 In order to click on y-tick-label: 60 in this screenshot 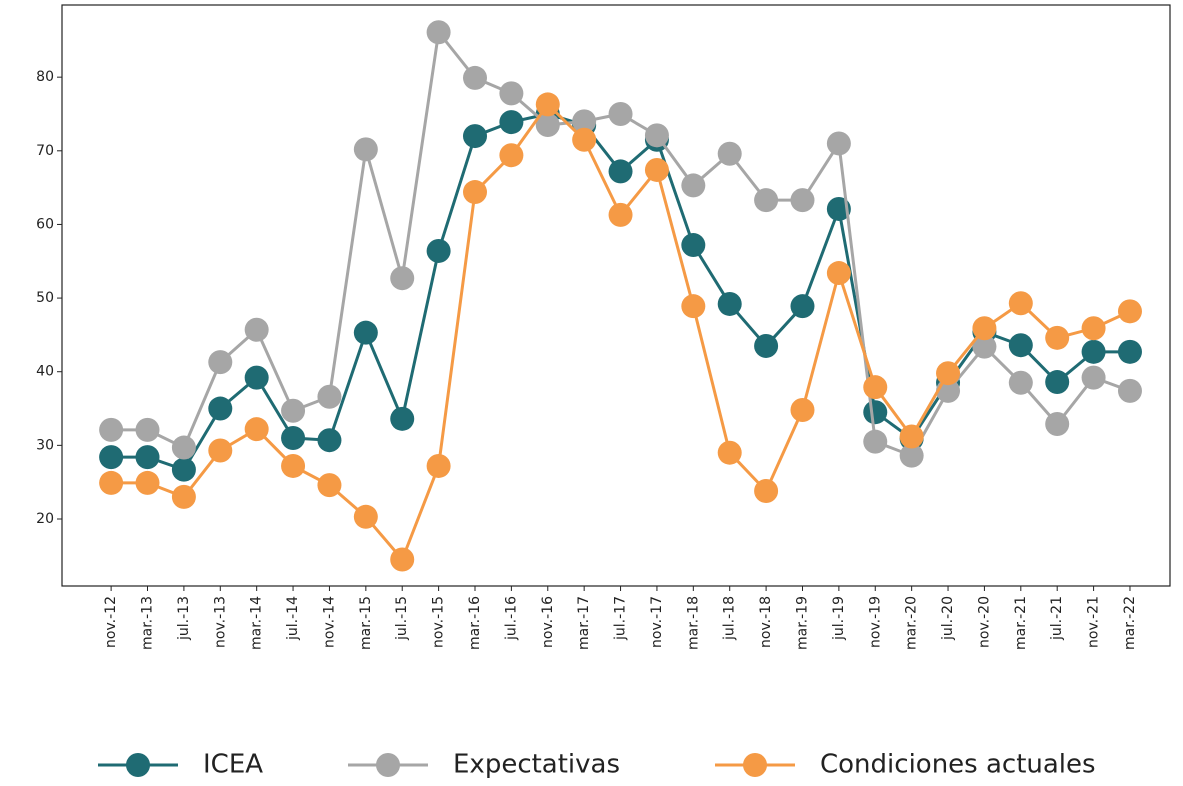, I will do `click(45, 224)`.